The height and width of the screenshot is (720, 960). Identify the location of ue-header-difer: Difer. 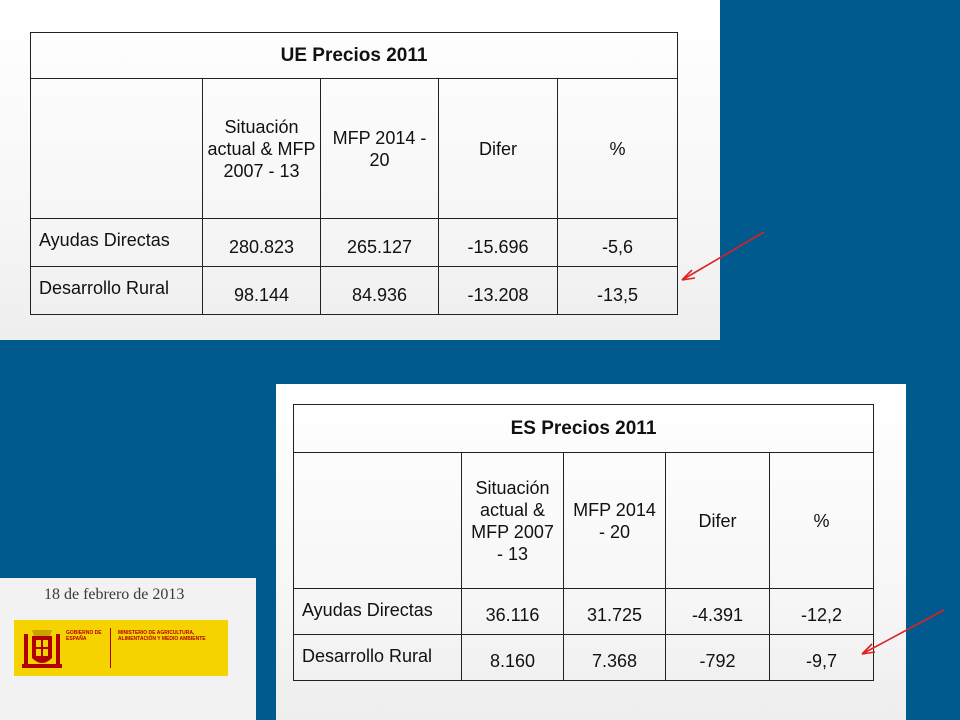
(498, 148).